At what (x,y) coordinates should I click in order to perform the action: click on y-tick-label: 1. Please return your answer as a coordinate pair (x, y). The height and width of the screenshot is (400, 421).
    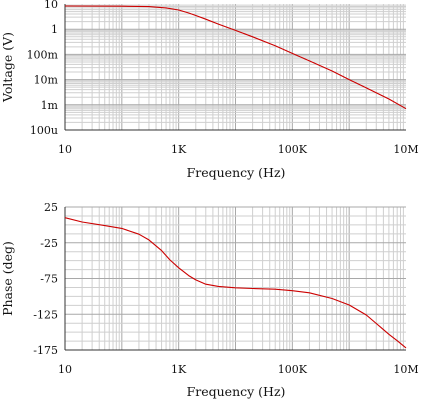
    Looking at the image, I should click on (54, 29).